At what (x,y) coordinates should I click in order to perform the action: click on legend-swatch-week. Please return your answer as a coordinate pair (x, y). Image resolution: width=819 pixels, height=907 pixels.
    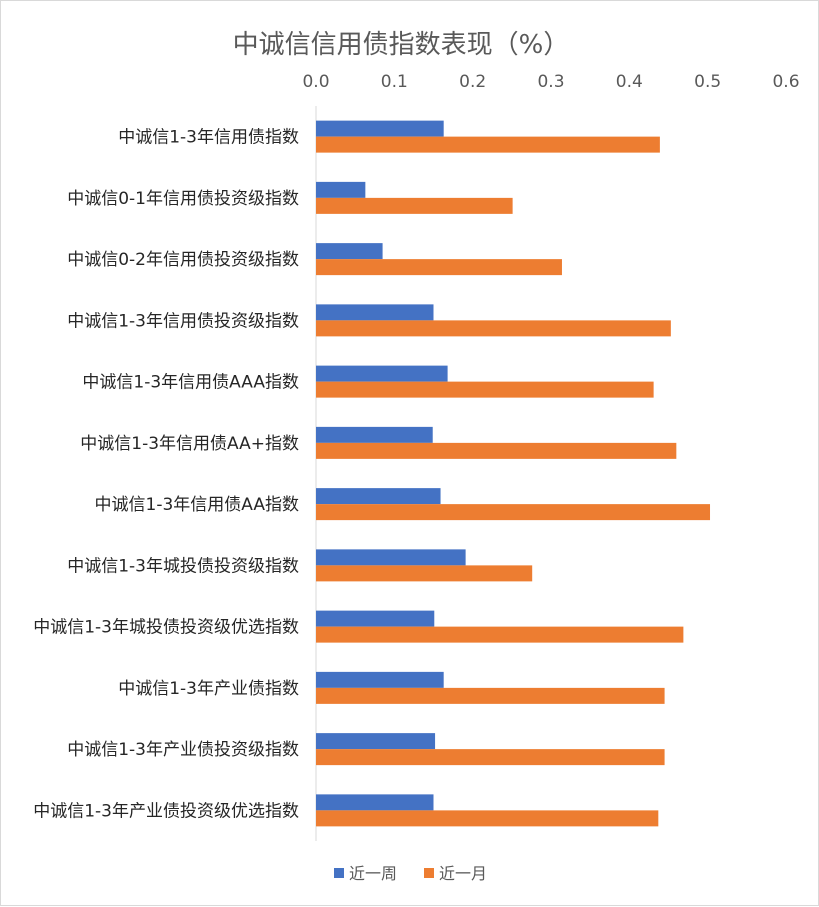
    Looking at the image, I should click on (339, 873).